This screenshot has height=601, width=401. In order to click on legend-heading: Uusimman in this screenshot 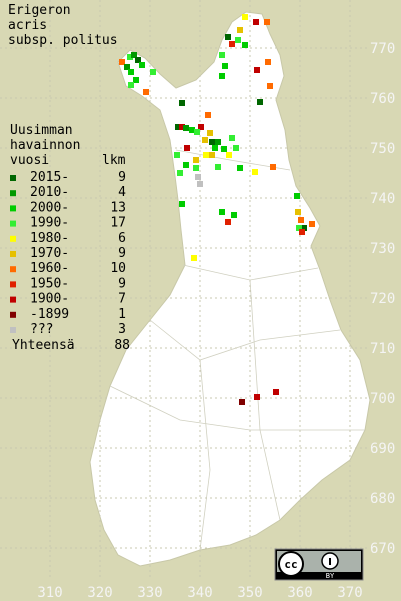, I will do `click(41, 130)`.